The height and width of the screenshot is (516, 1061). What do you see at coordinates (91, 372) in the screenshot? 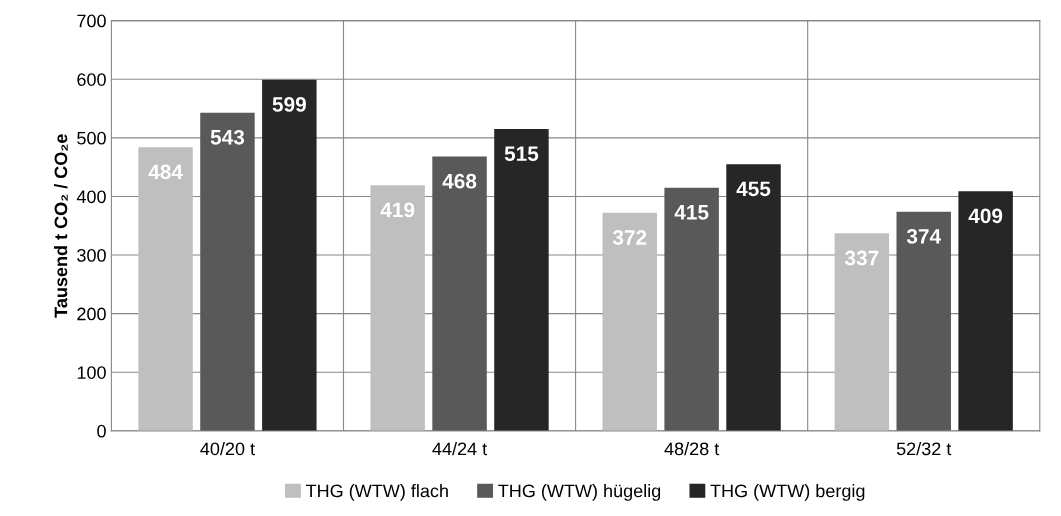
I see `y-tick-label: 100` at bounding box center [91, 372].